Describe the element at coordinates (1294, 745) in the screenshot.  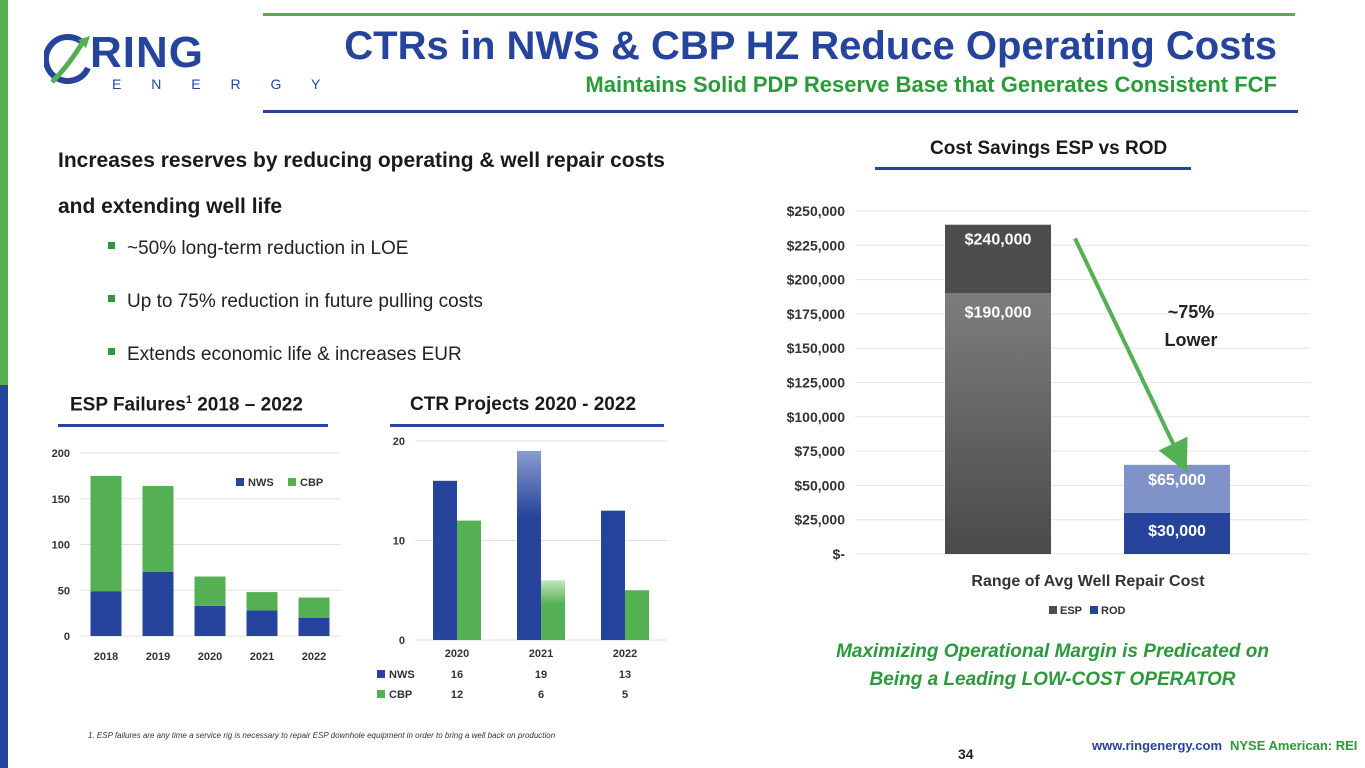
I see `exchange-ticker: NYSE American: REI` at that location.